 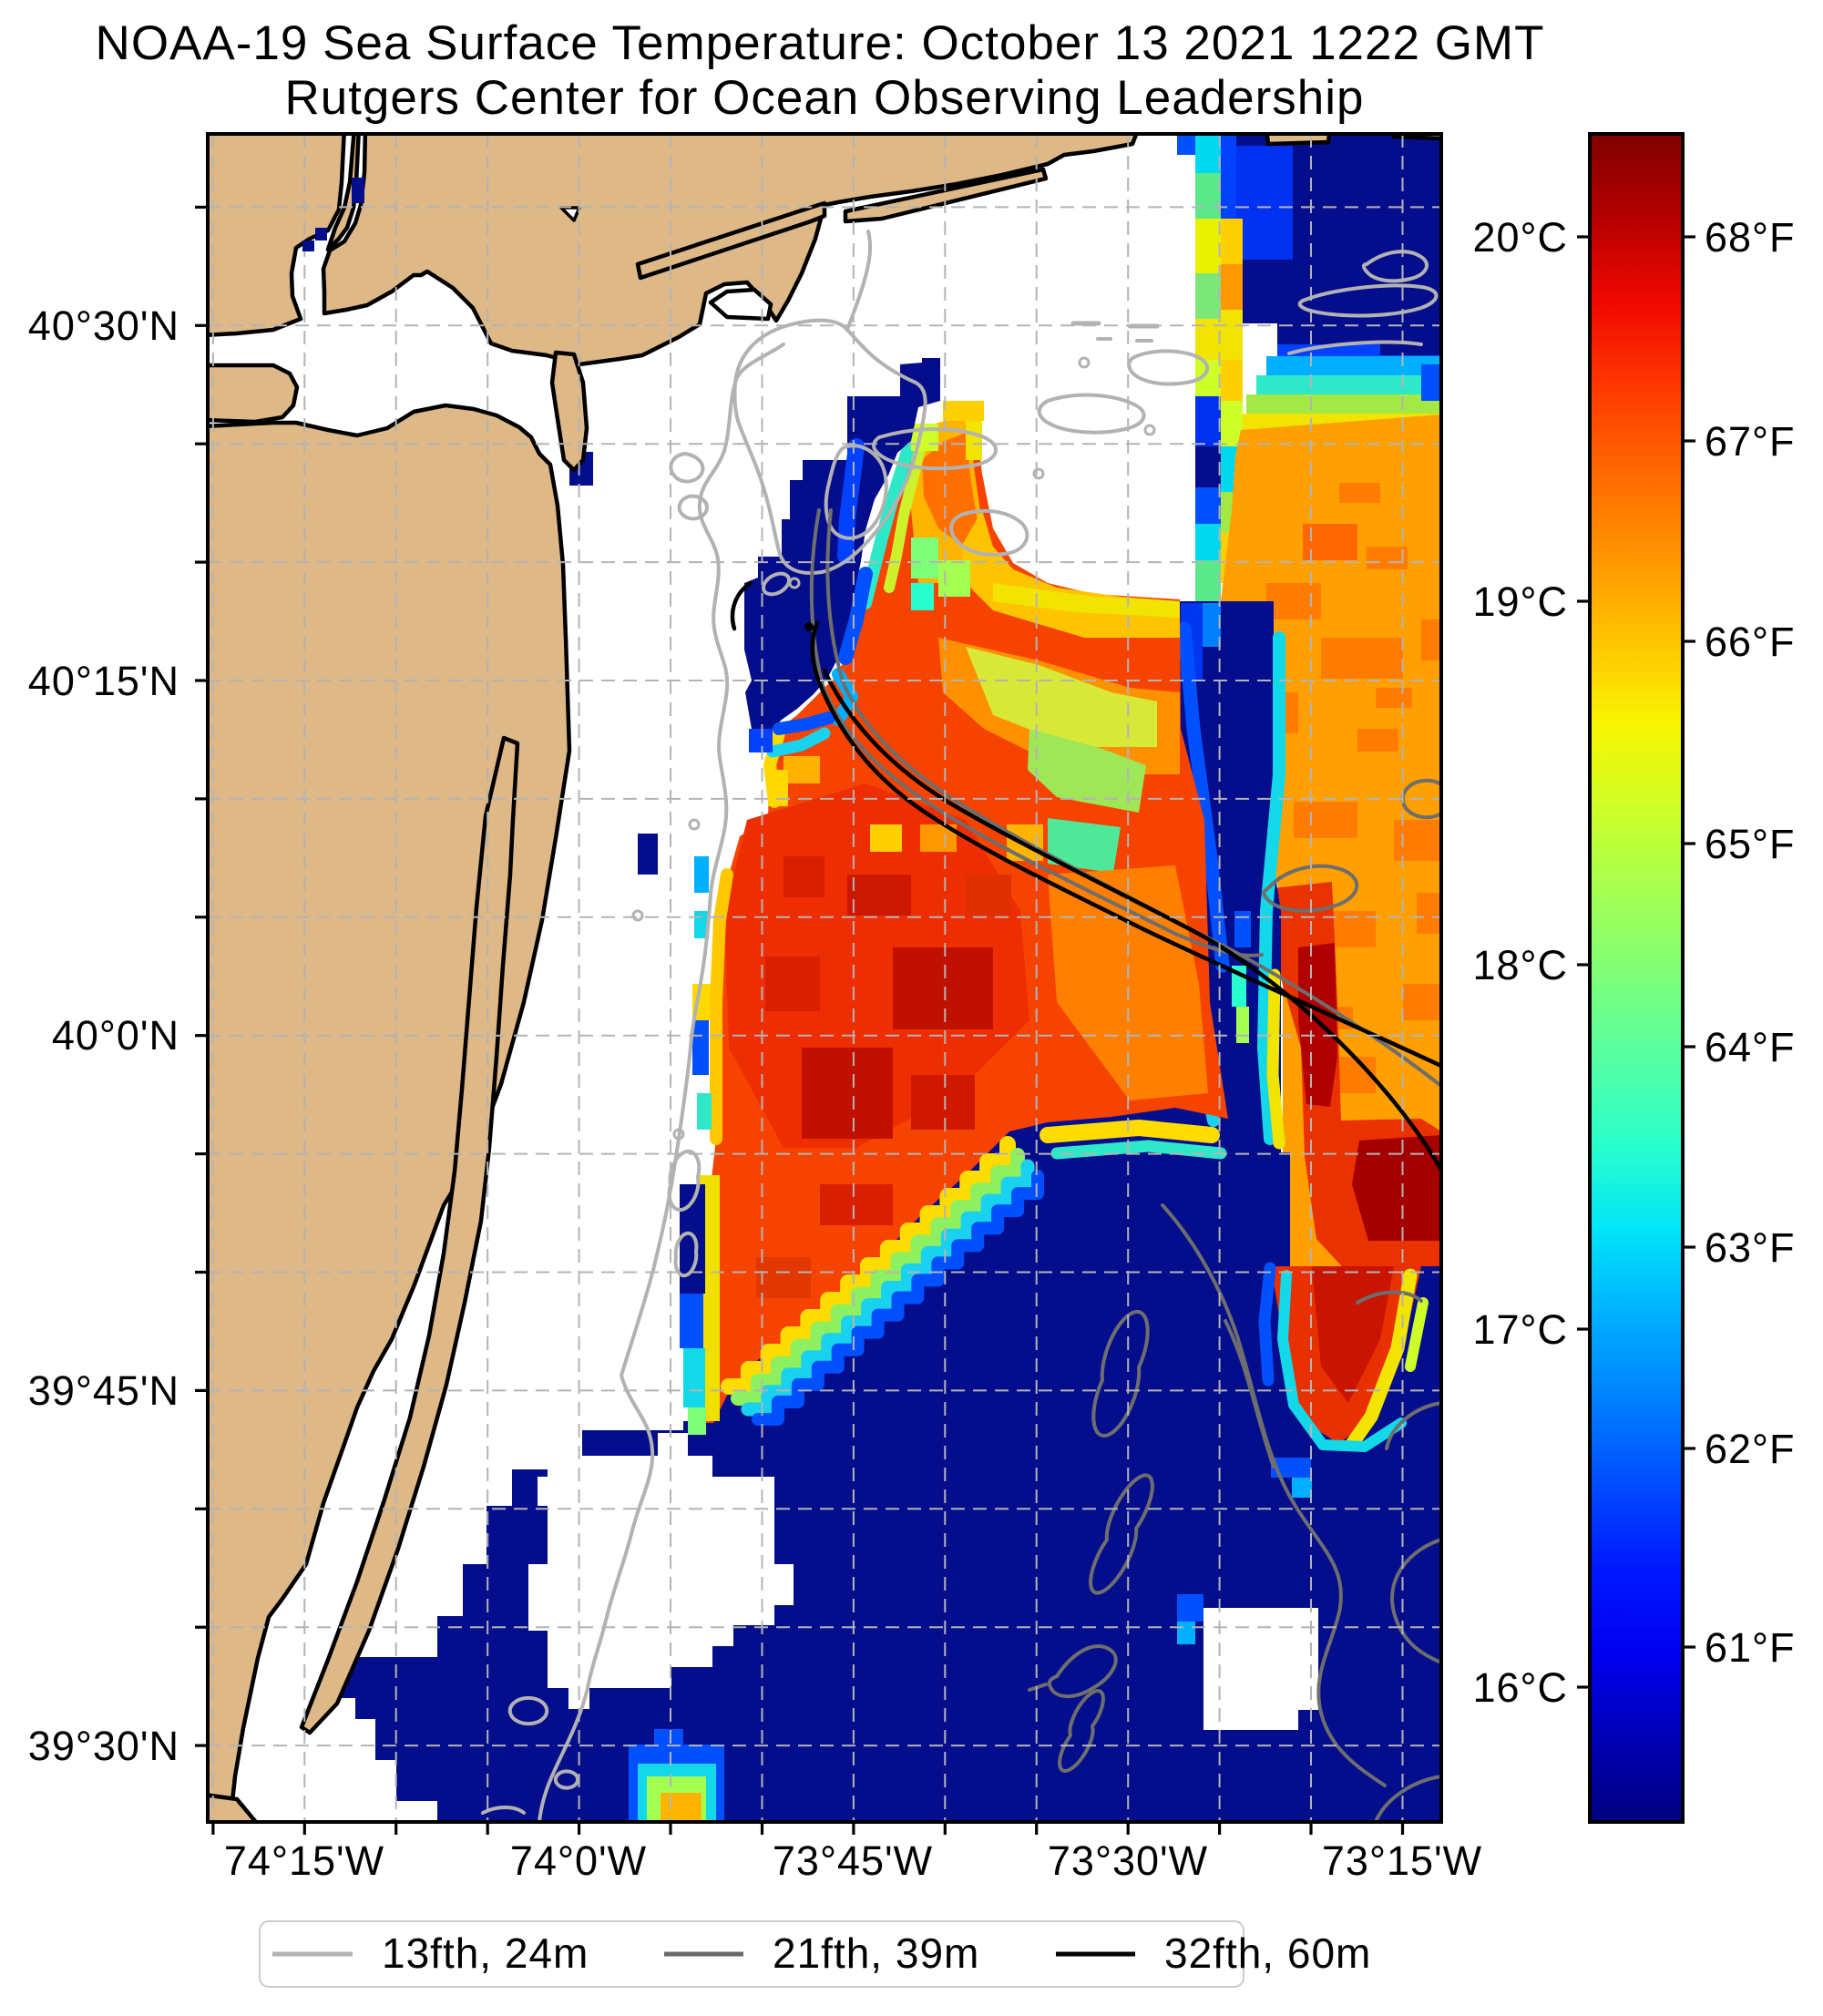 What do you see at coordinates (578, 1860) in the screenshot?
I see `svg-text: 74°0'W` at bounding box center [578, 1860].